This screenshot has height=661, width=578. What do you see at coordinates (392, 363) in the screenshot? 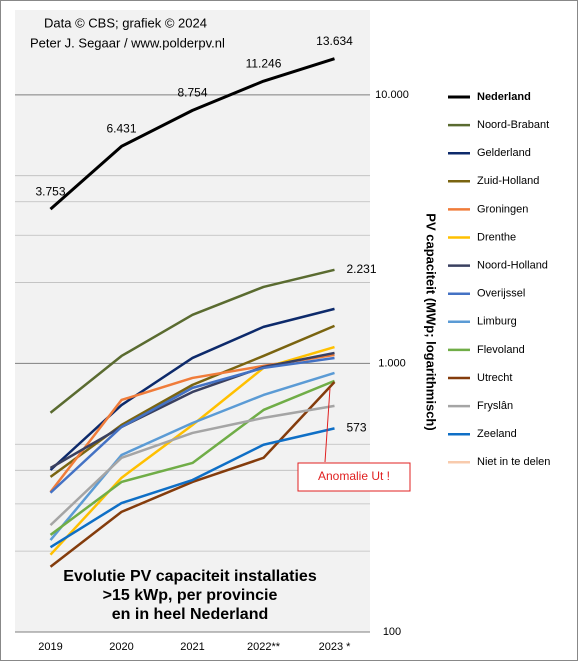
I see `y-tick-label: 1.000` at bounding box center [392, 363].